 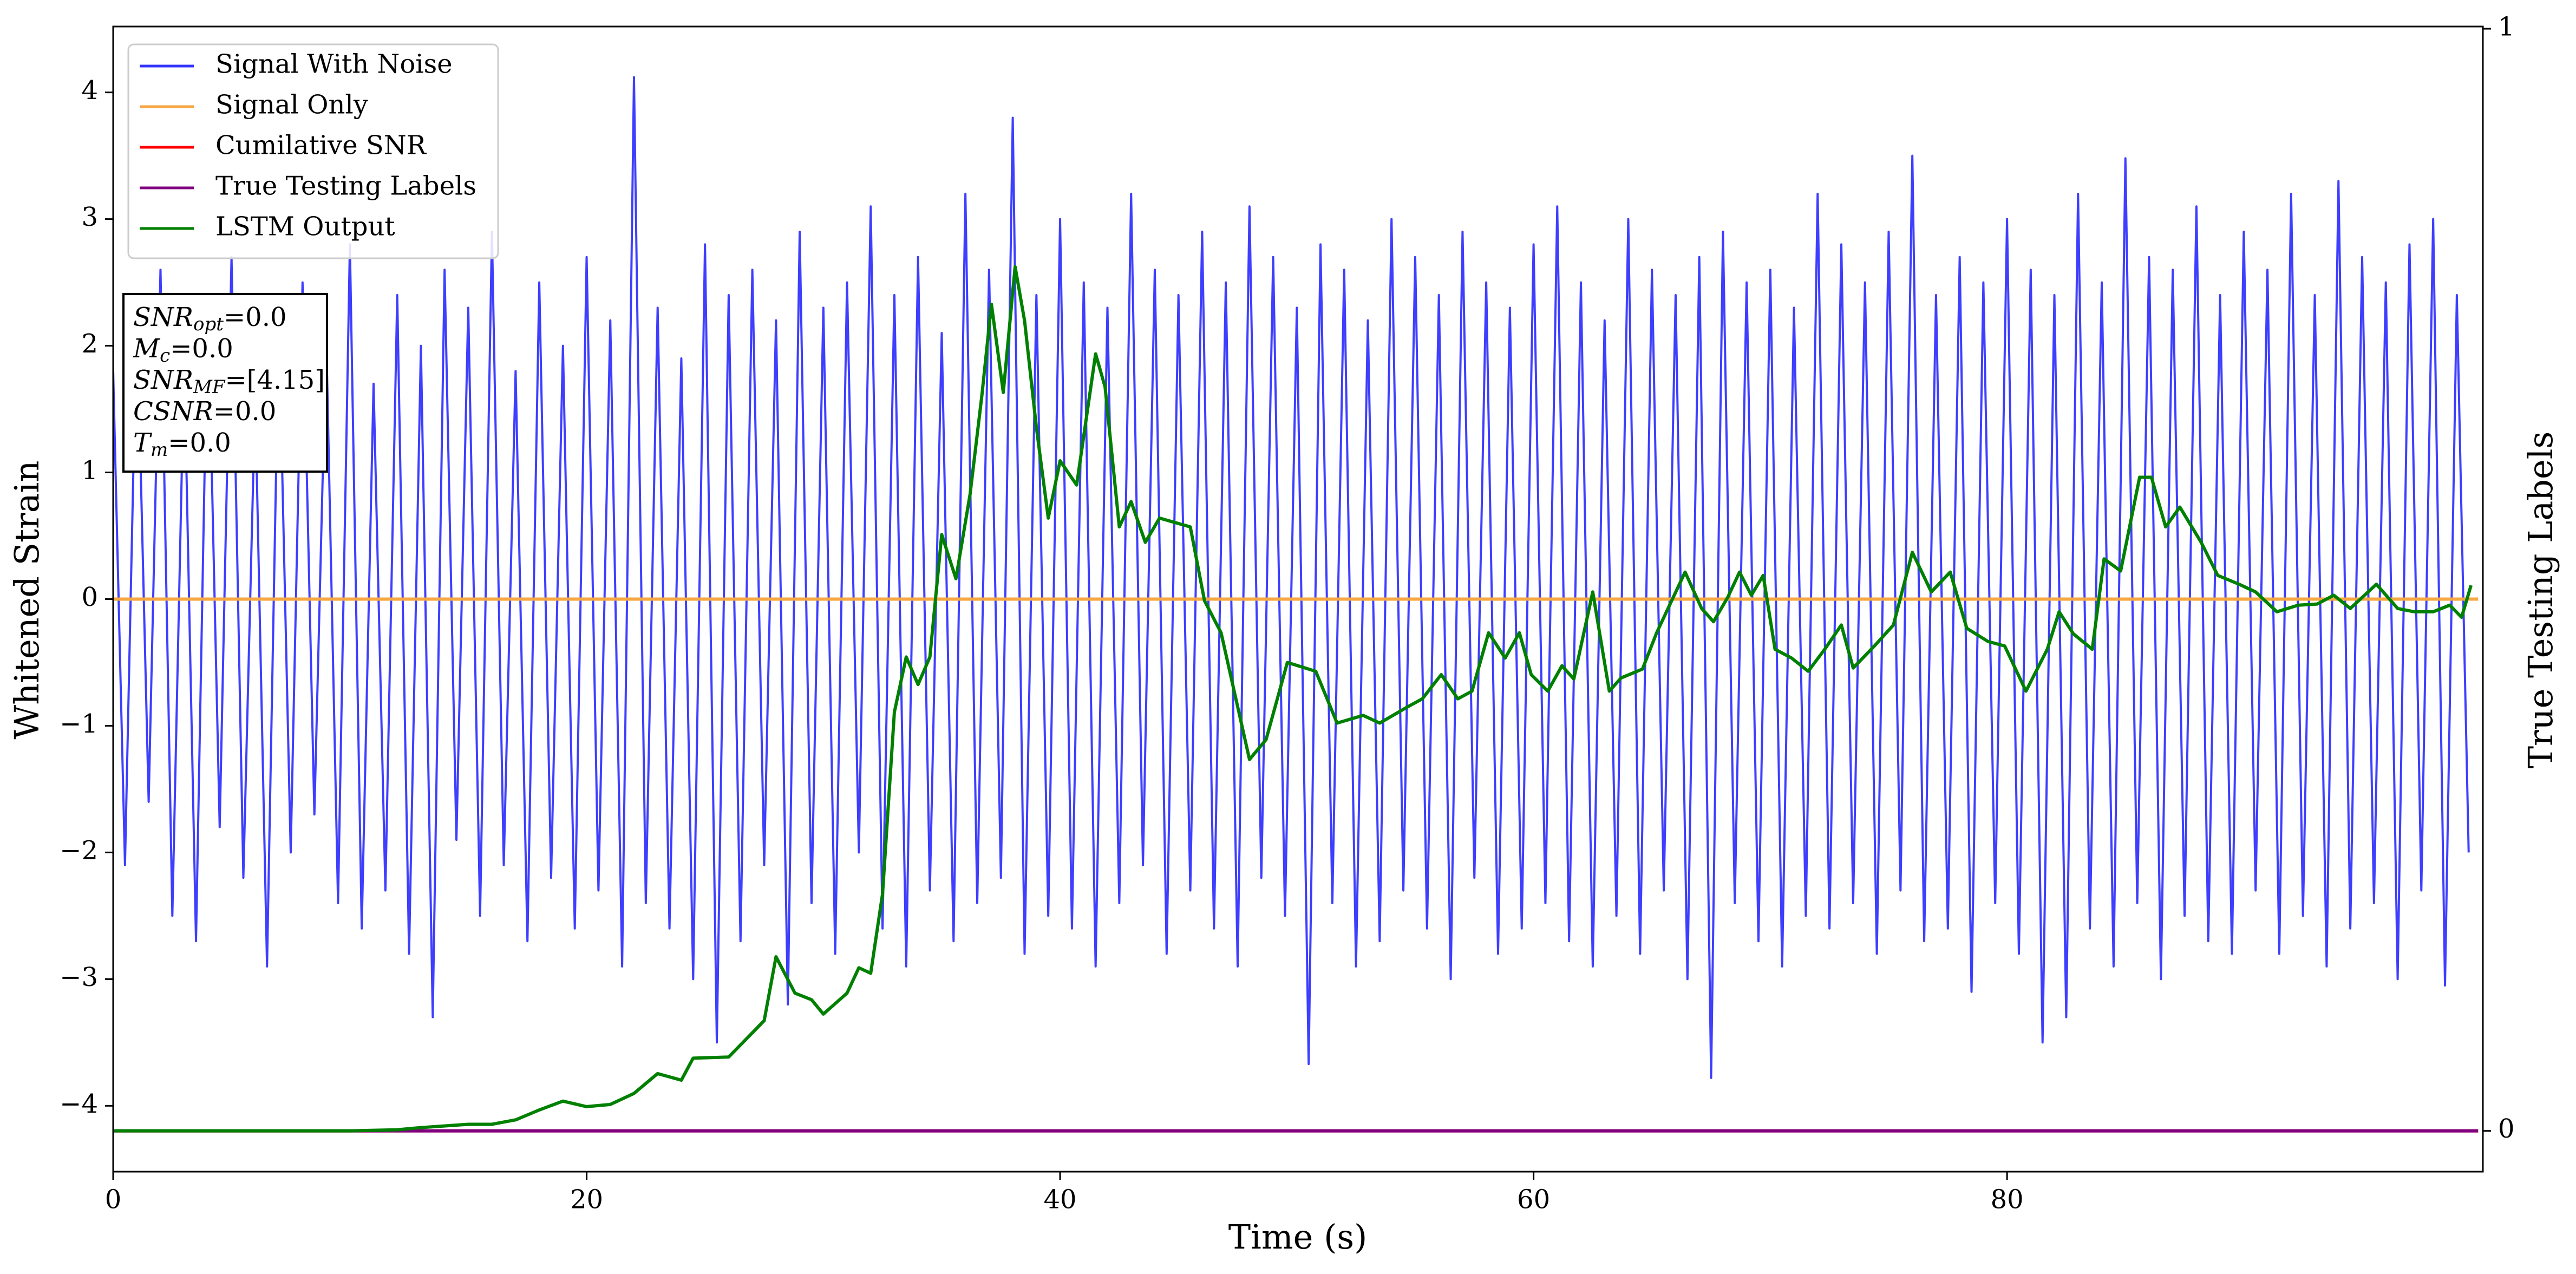 I want to click on annotation-text: SNRopt=0.0, so click(x=210, y=319).